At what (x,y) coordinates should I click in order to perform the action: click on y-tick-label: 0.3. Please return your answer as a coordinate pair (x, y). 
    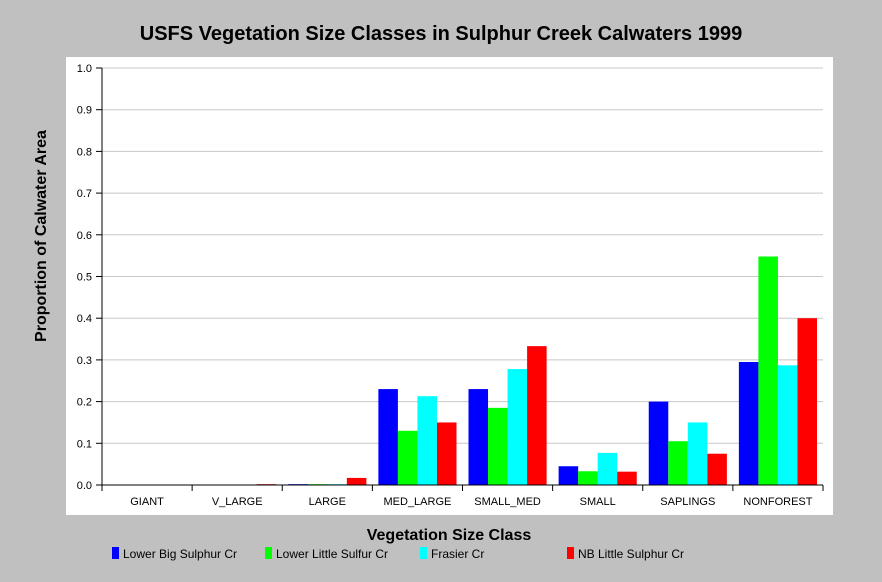
    Looking at the image, I should click on (84, 361).